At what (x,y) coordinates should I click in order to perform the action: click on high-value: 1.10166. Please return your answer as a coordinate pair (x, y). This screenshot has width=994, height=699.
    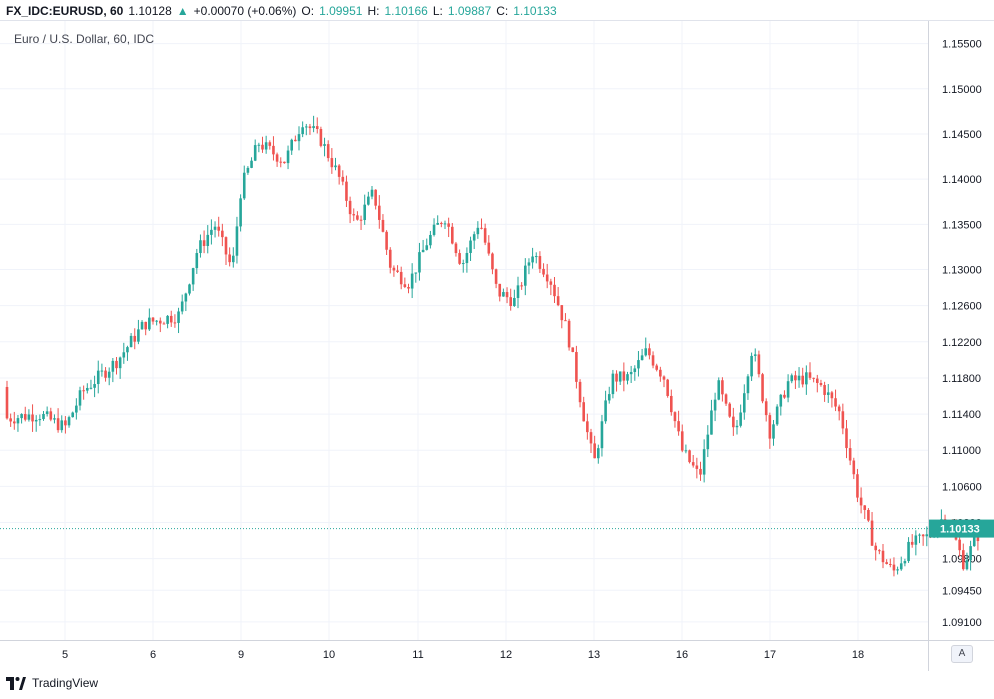
    Looking at the image, I should click on (406, 11).